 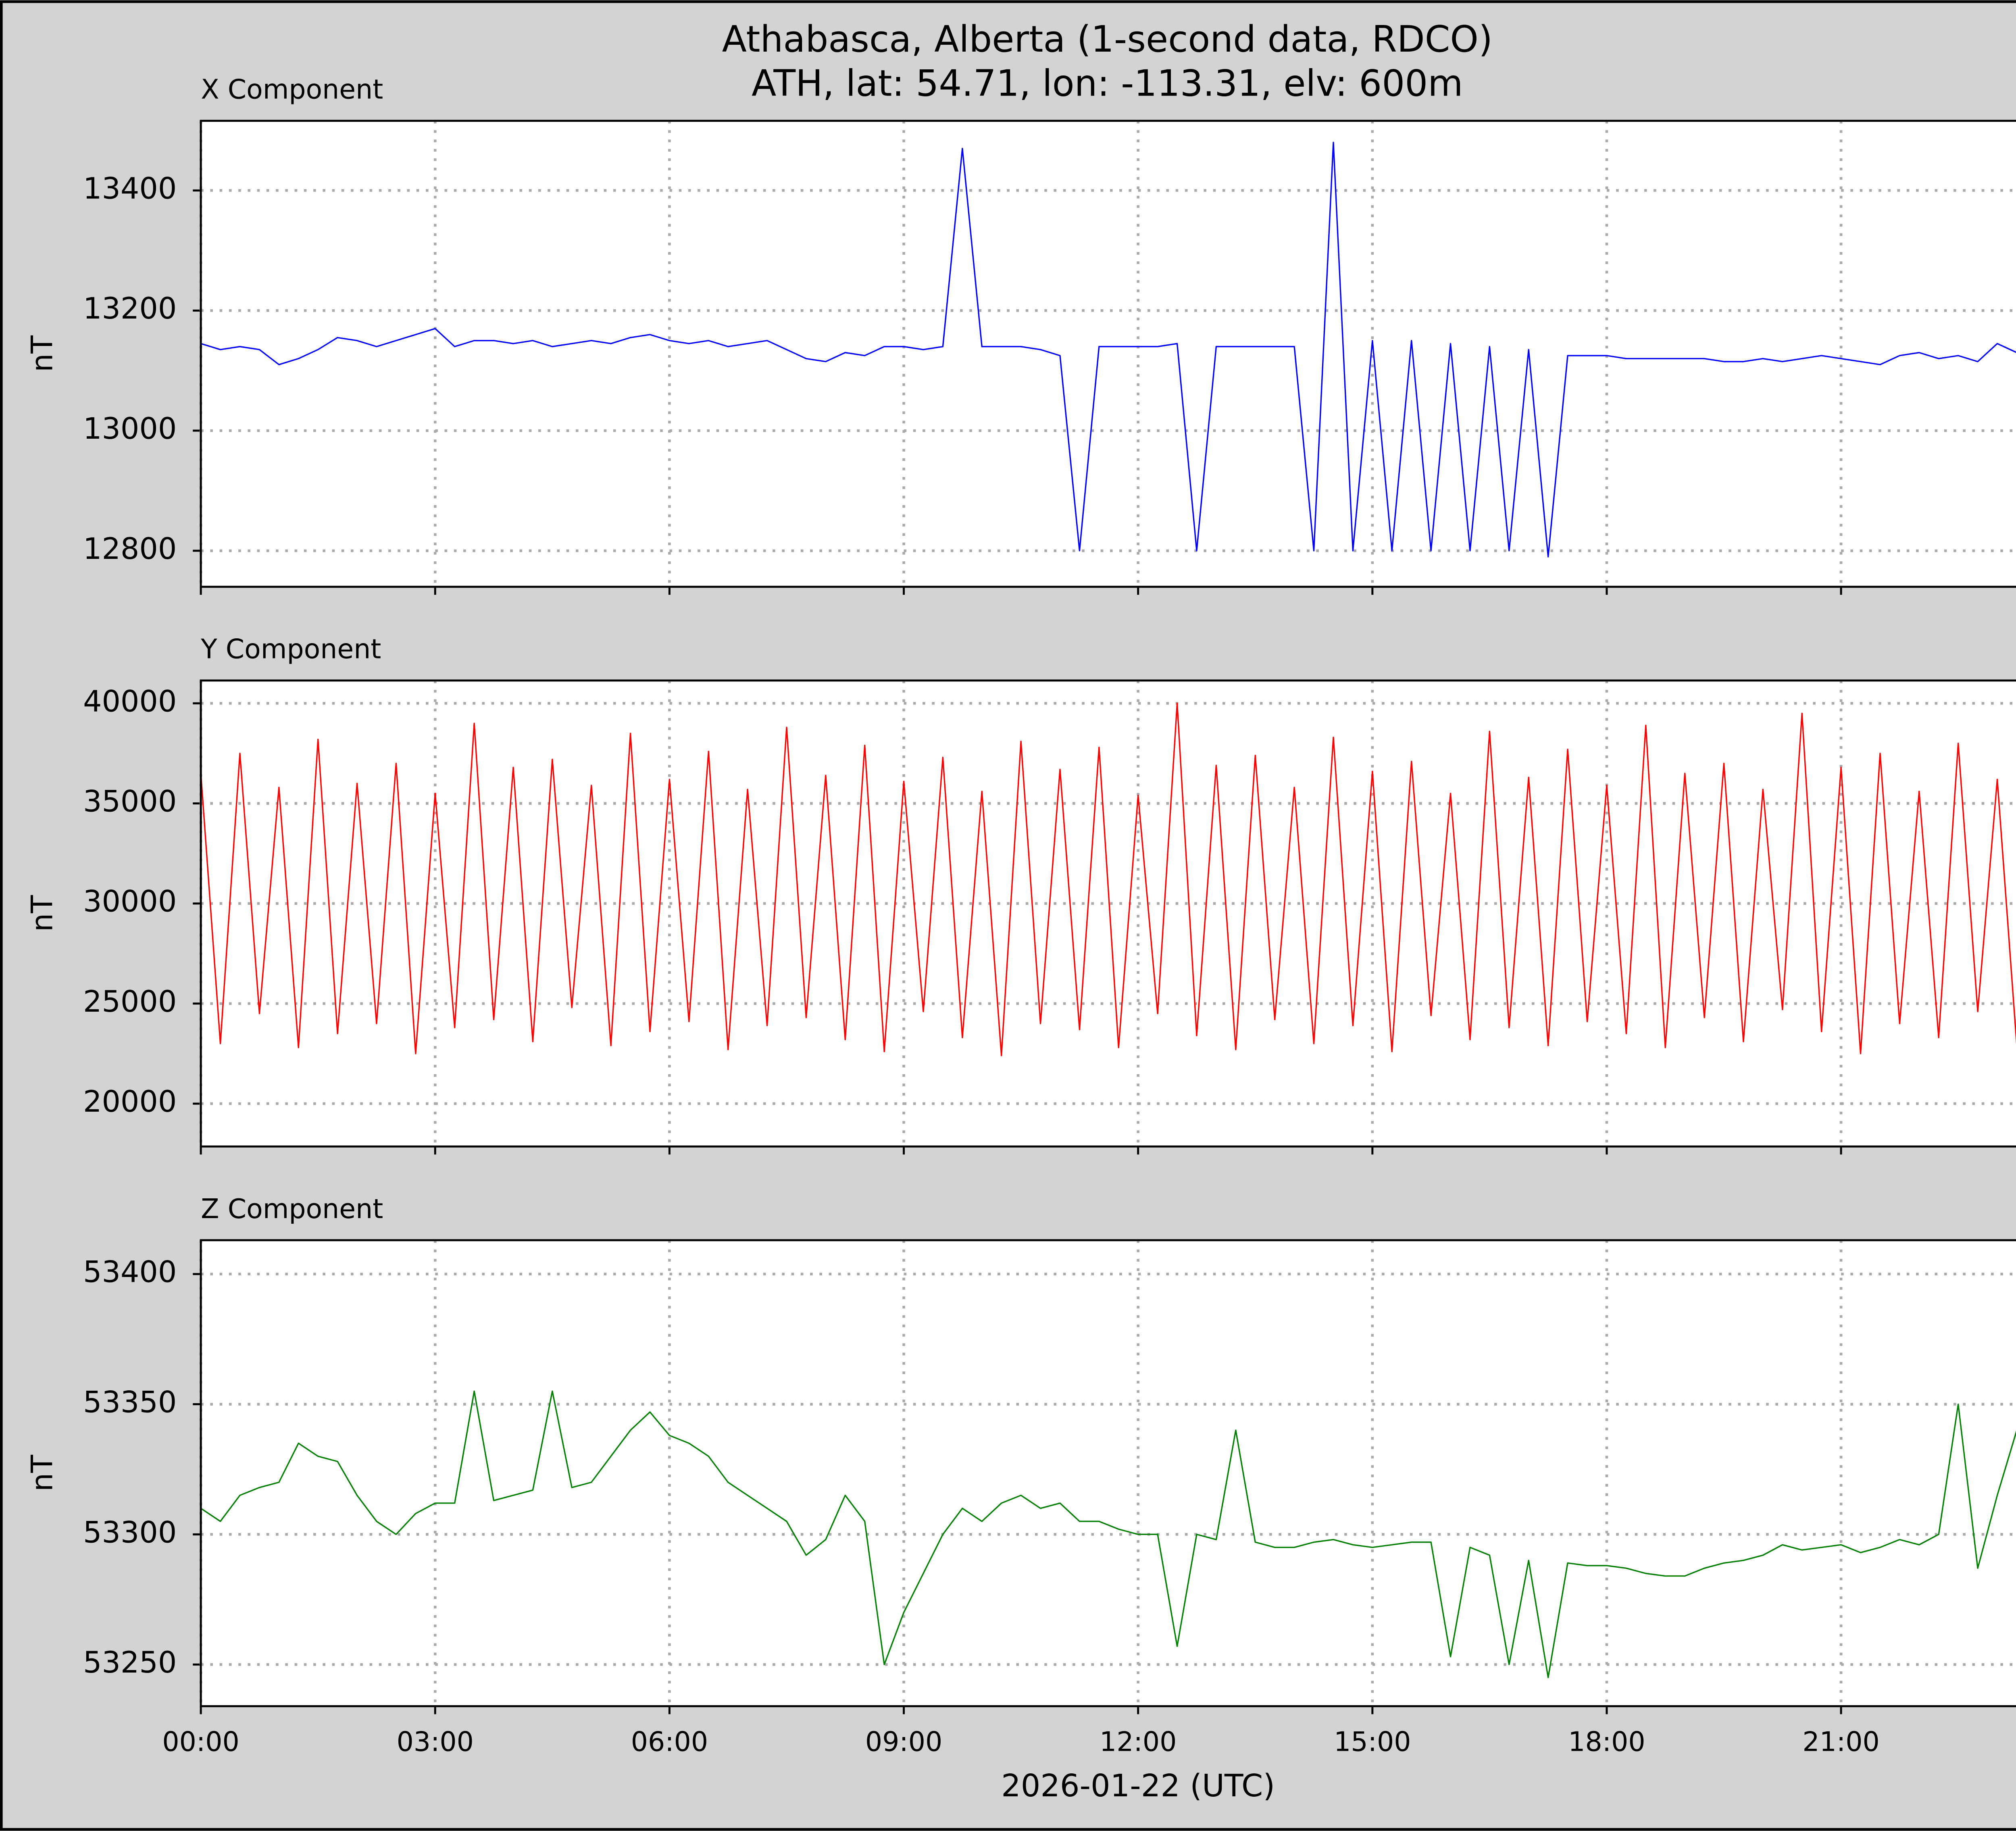 I want to click on x-tick-label: 09:00, so click(x=903, y=1741).